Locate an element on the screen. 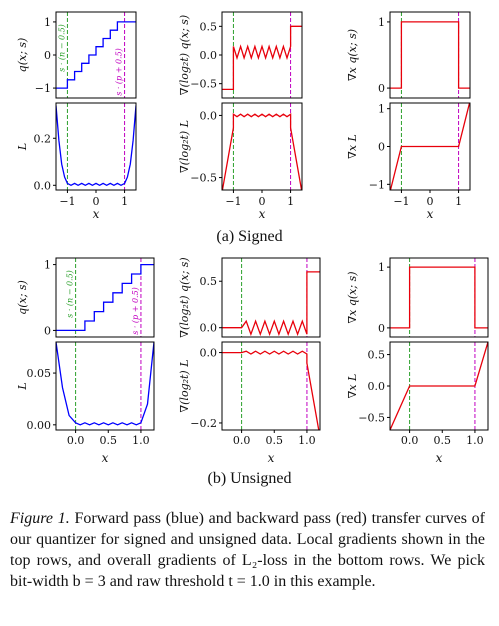 The height and width of the screenshot is (626, 499). panel-1-bottom-right-xtick-label: 0.0 is located at coordinates (410, 440).